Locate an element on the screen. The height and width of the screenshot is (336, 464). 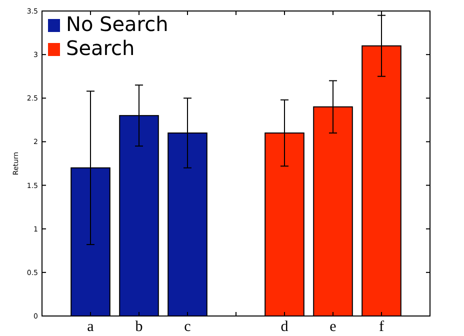
x-tick-label: c is located at coordinates (188, 327).